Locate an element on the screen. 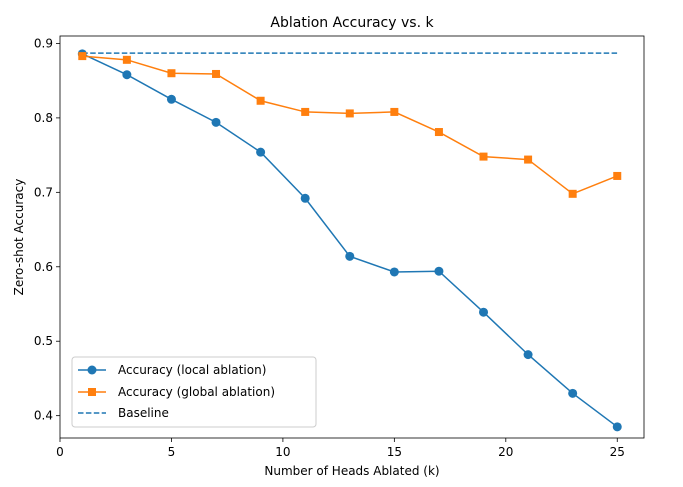 The width and height of the screenshot is (683, 487). legend-global-marker is located at coordinates (92, 392).